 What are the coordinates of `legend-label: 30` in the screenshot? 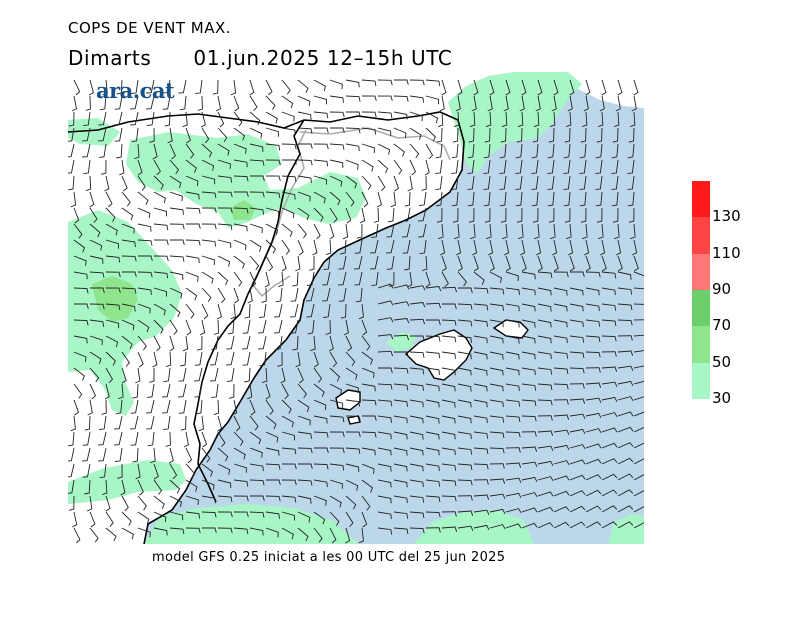 It's located at (722, 398).